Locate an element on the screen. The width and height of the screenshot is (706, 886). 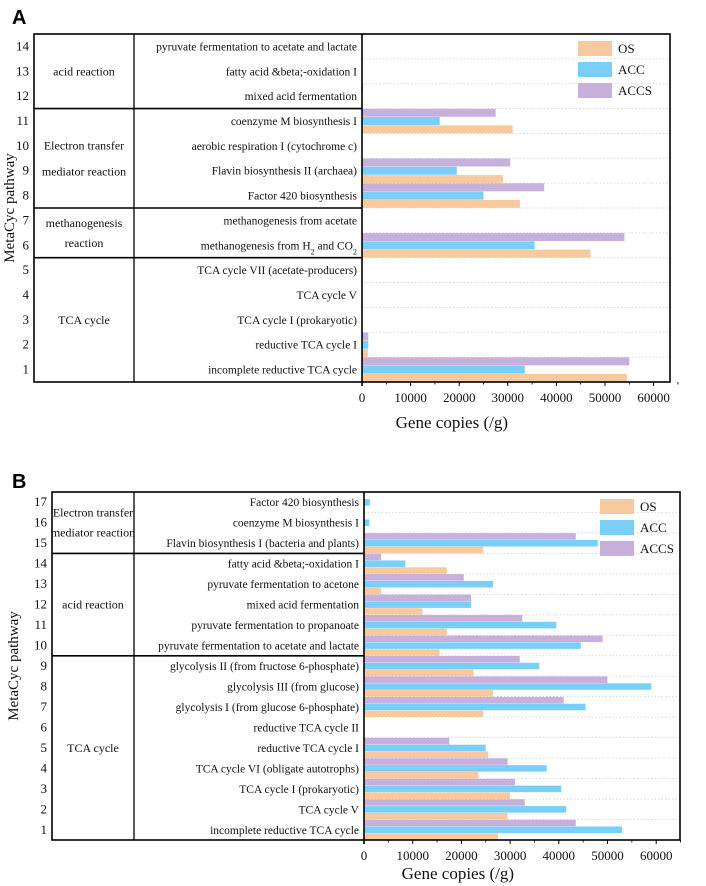
pathway-number: 9 is located at coordinates (26, 170).